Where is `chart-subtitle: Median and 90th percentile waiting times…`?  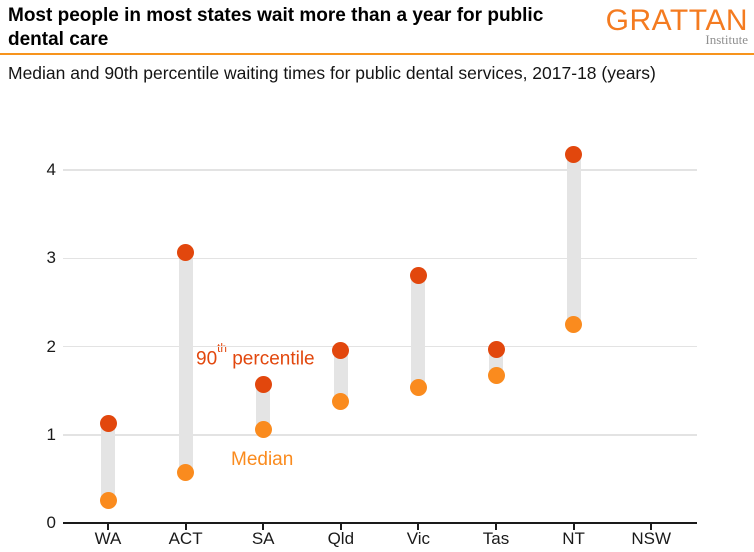 chart-subtitle: Median and 90th percentile waiting times… is located at coordinates (332, 73).